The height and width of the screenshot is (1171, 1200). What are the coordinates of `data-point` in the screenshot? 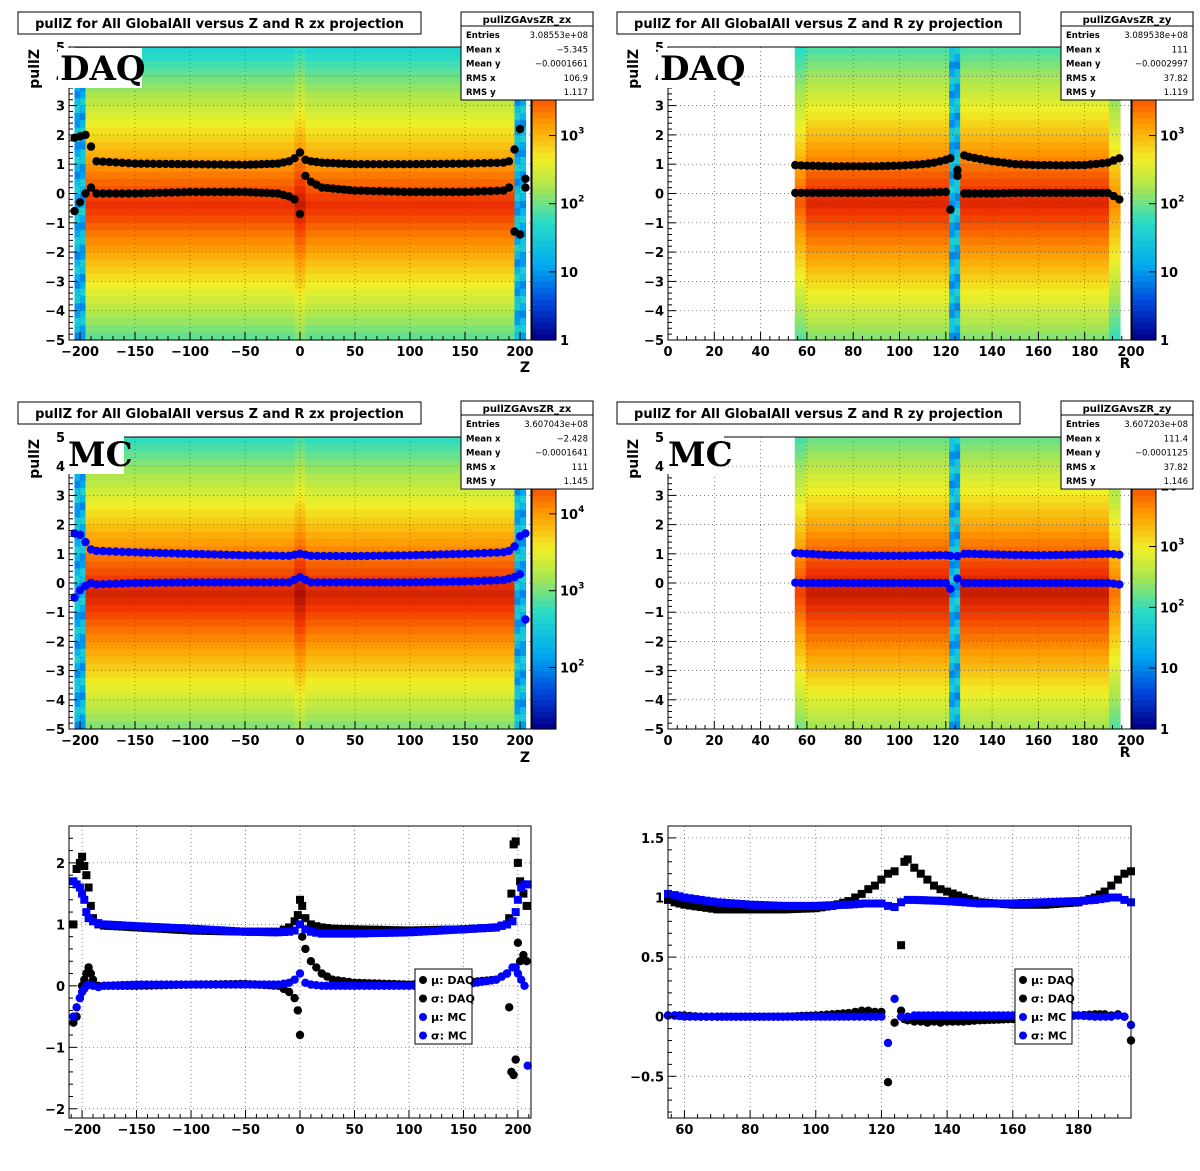 It's located at (525, 187).